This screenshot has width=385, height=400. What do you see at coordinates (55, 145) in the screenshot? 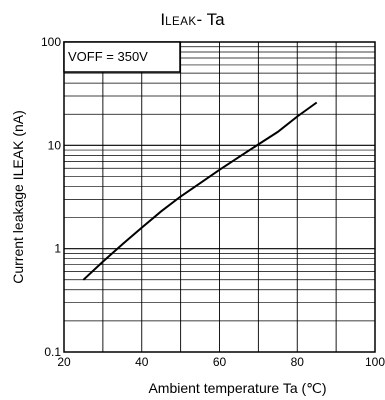
I see `y-tick-label: 10` at bounding box center [55, 145].